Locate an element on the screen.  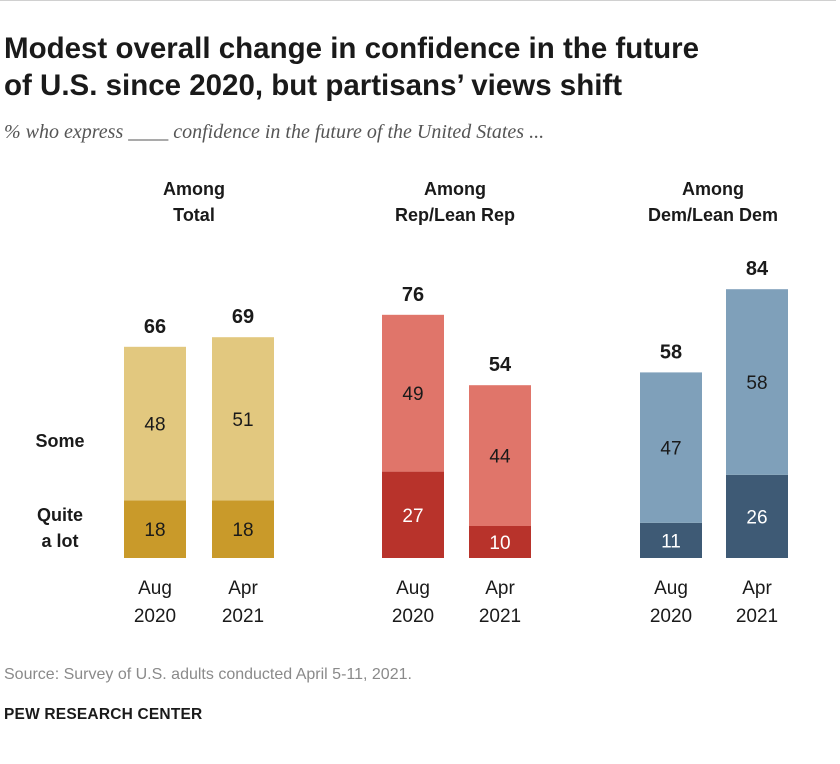
group-label-total-line2: Total is located at coordinates (194, 215).